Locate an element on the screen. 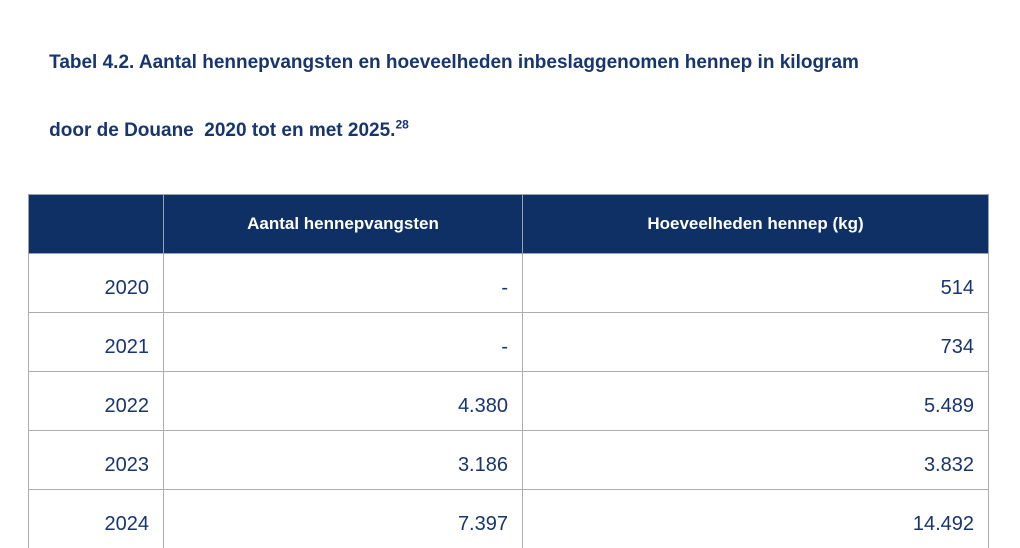 The height and width of the screenshot is (548, 1020). kg-cell: 514 is located at coordinates (755, 283).